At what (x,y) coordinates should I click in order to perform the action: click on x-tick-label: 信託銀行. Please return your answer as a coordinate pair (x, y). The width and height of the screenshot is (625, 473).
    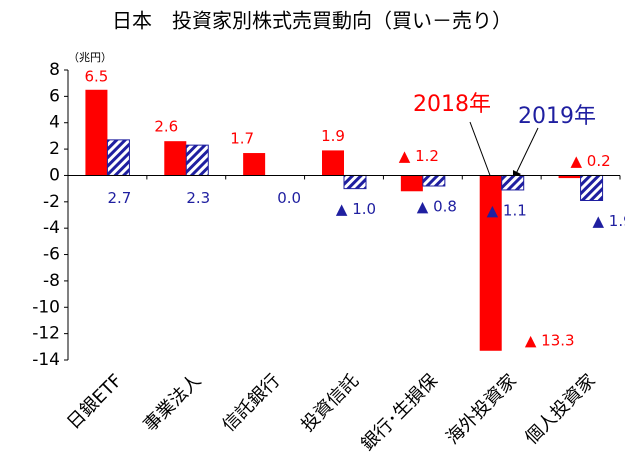
    Looking at the image, I should click on (251, 403).